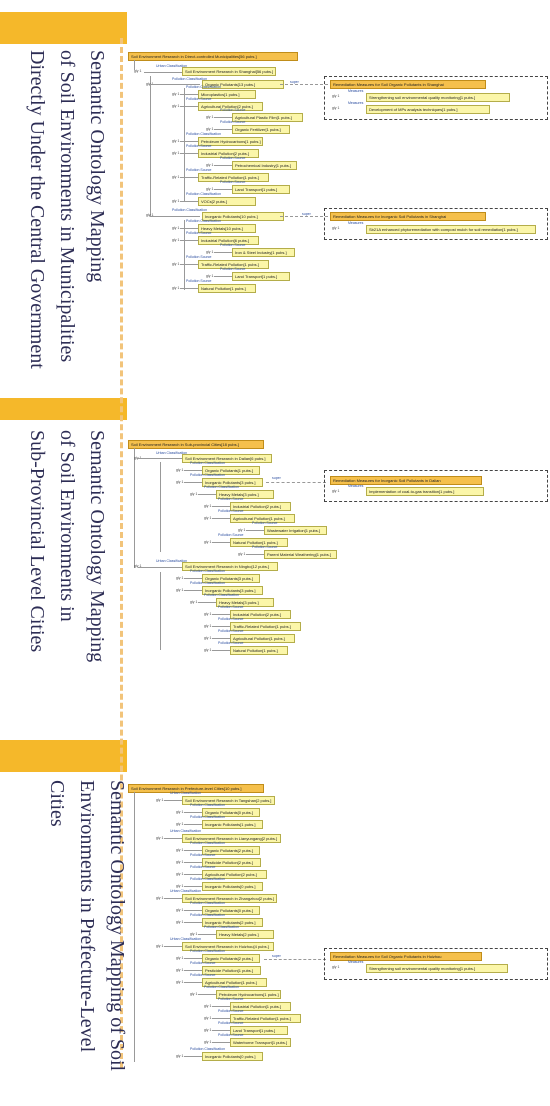 Image resolution: width=550 pixels, height=1106 pixels. I want to click on s3-city3-item-3: Heavy Metals[2 pubs.], so click(245, 934).